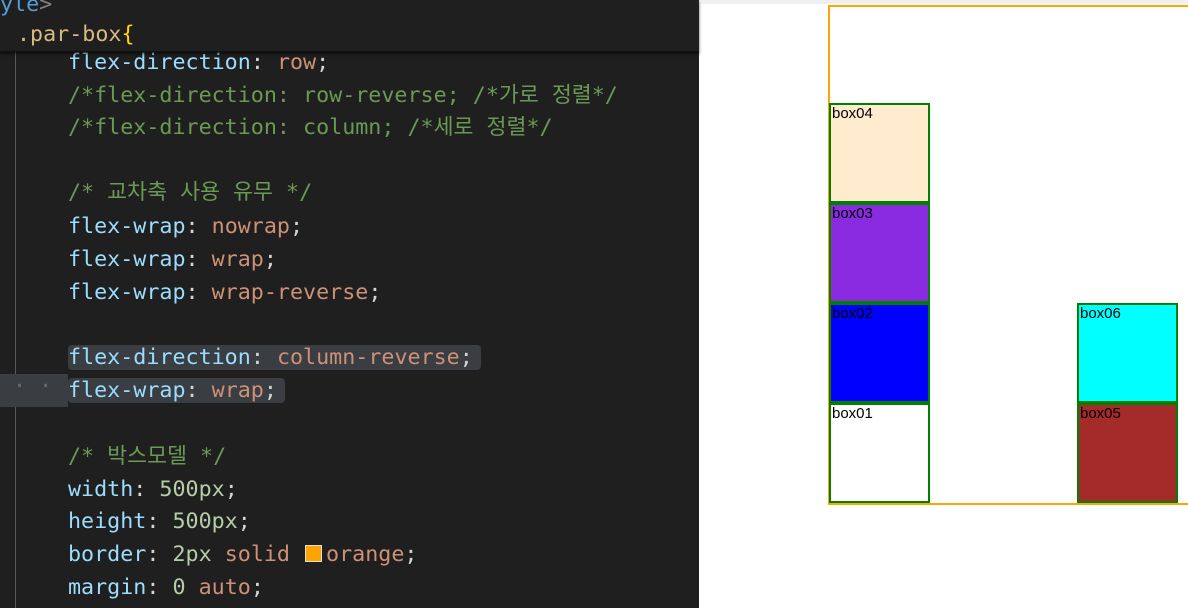 This screenshot has height=608, width=1188. Describe the element at coordinates (314, 553) in the screenshot. I see `color-swatch` at that location.